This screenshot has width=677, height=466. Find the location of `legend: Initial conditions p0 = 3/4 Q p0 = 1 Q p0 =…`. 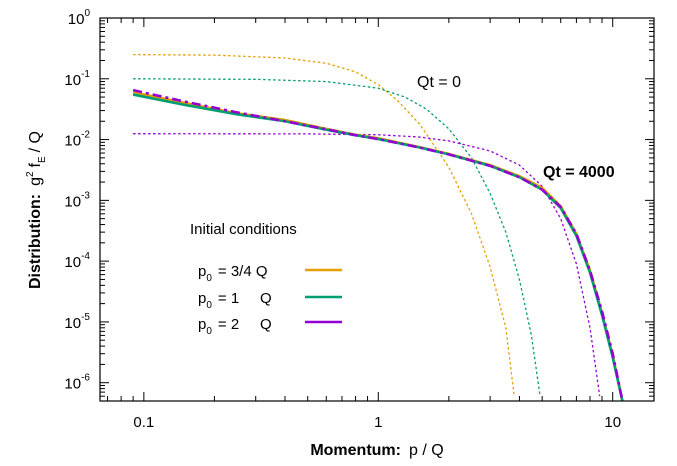

legend: Initial conditions p0 = 3/4 Q p0 = 1 Q p0 =… is located at coordinates (266, 279).